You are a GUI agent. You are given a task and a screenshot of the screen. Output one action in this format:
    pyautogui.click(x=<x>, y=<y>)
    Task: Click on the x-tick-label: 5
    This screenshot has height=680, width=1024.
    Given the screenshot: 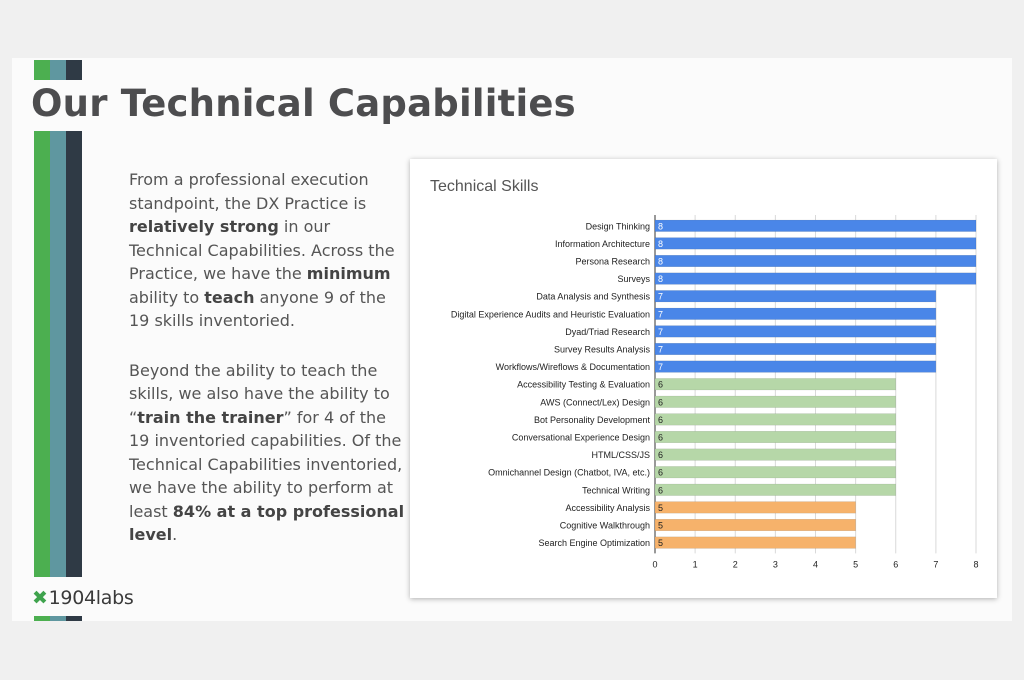 What is the action you would take?
    pyautogui.click(x=855, y=564)
    